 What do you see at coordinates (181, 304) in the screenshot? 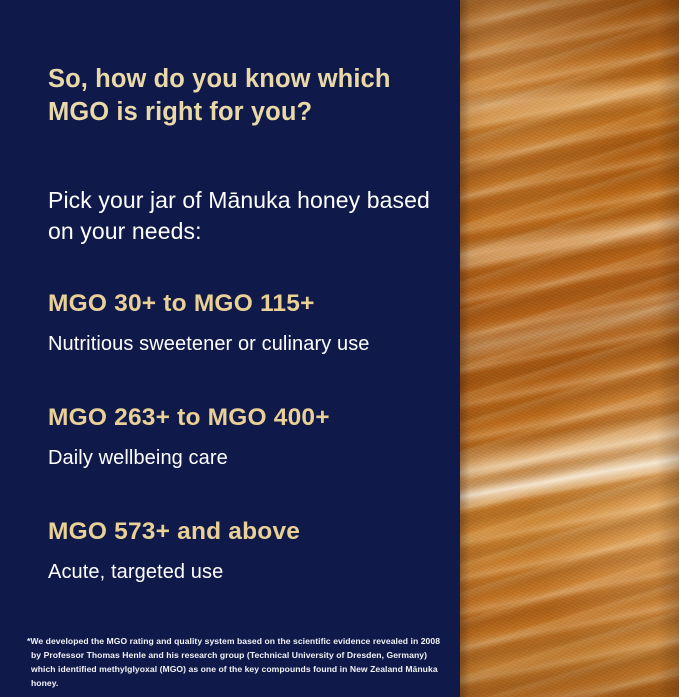
I see `mgo-tier-low-title: MGO 30+ to MGO 115+` at bounding box center [181, 304].